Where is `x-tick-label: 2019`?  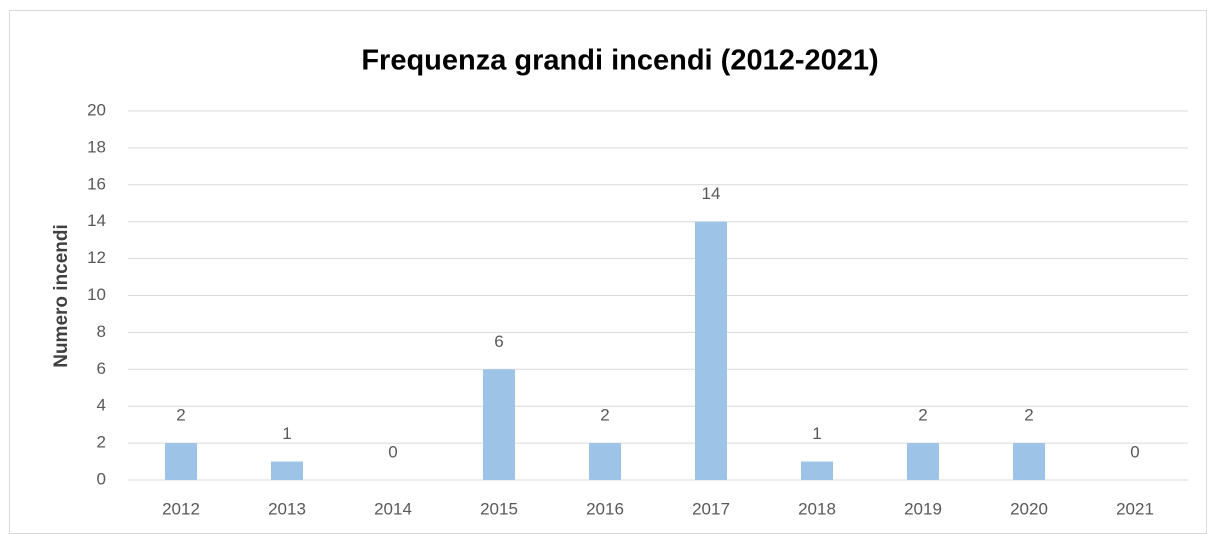
x-tick-label: 2019 is located at coordinates (923, 508).